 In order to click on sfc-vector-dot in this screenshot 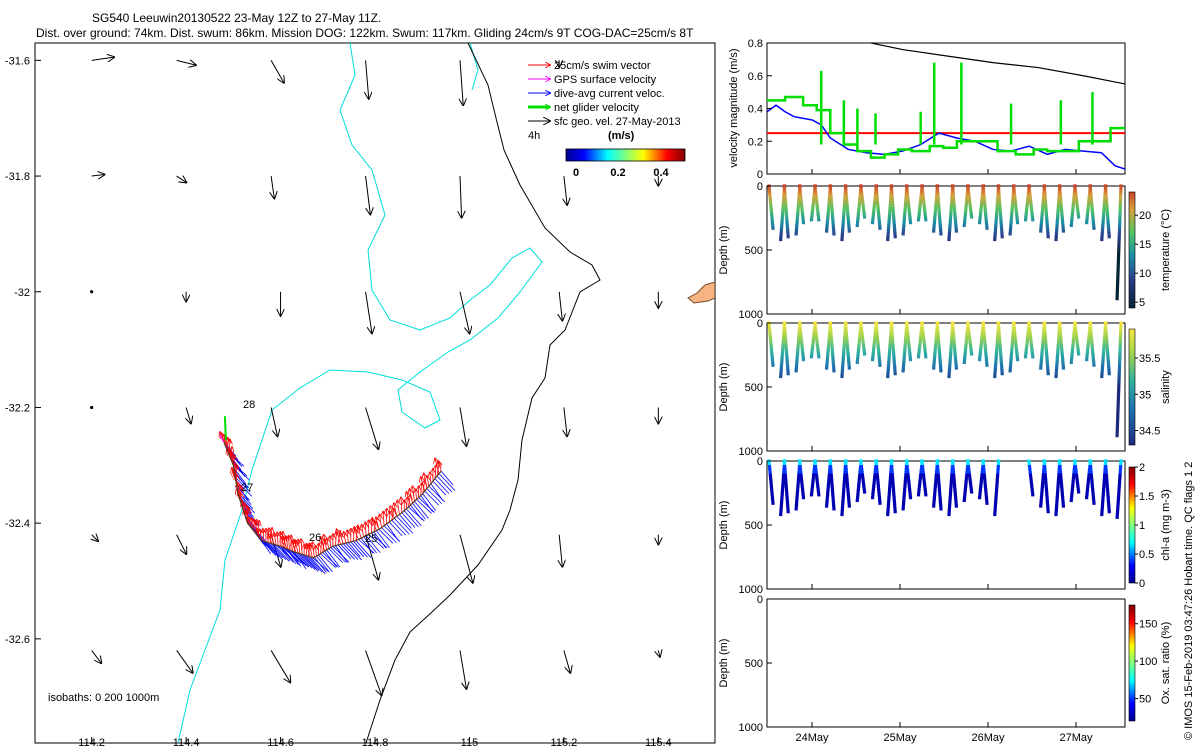, I will do `click(92, 407)`.